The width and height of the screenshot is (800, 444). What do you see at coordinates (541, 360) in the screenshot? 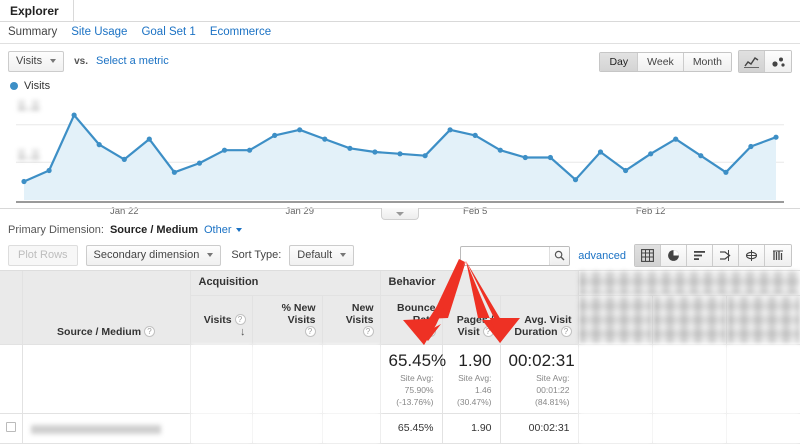
I see `metric-value: 00:02:31` at bounding box center [541, 360].